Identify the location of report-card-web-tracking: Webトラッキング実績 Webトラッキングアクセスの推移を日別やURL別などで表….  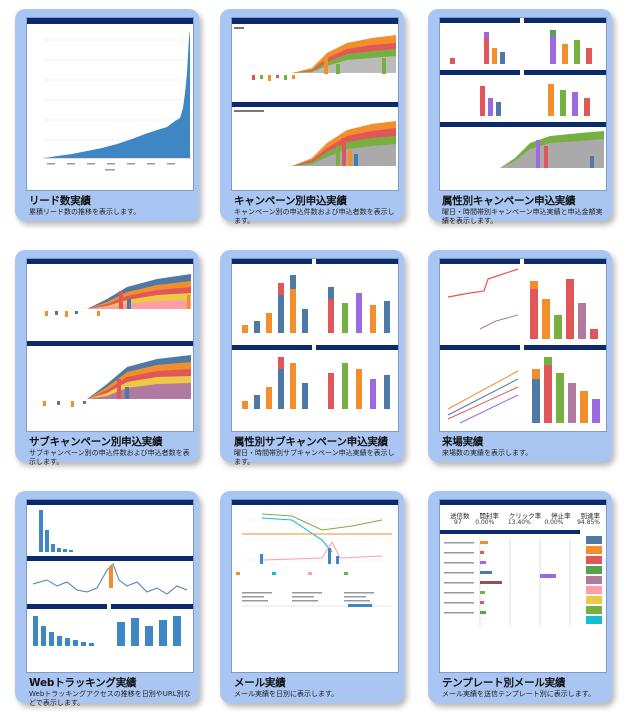
(107, 599).